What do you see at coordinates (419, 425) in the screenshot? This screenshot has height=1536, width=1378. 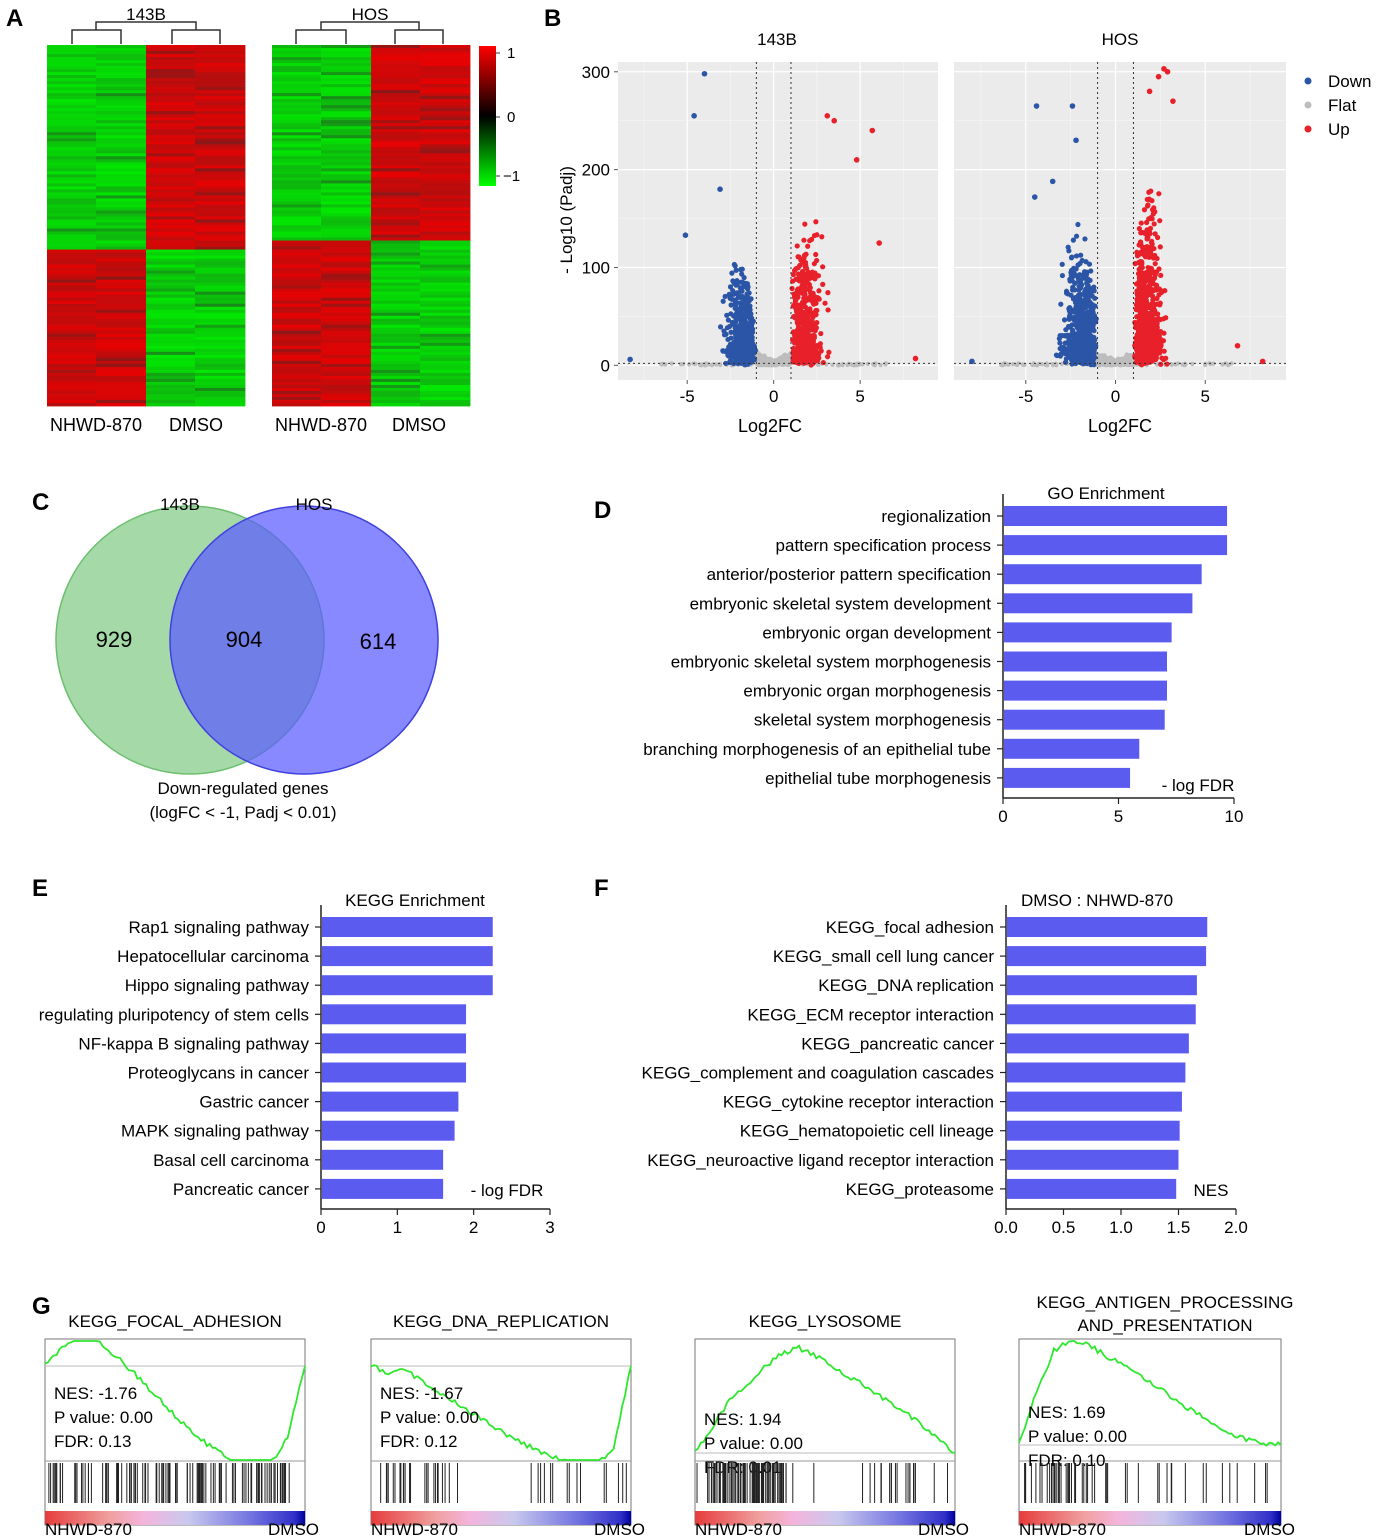 I see `heatmap-hos-label-dmso: DMSO` at bounding box center [419, 425].